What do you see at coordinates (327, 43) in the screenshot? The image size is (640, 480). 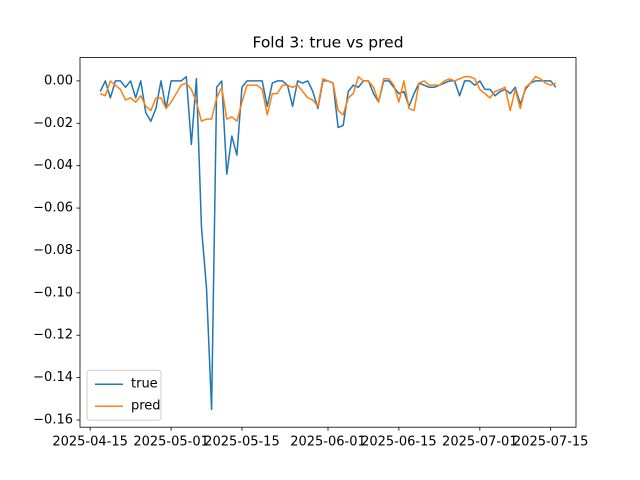 I see `chart-title: Fold 3: true vs pred` at bounding box center [327, 43].